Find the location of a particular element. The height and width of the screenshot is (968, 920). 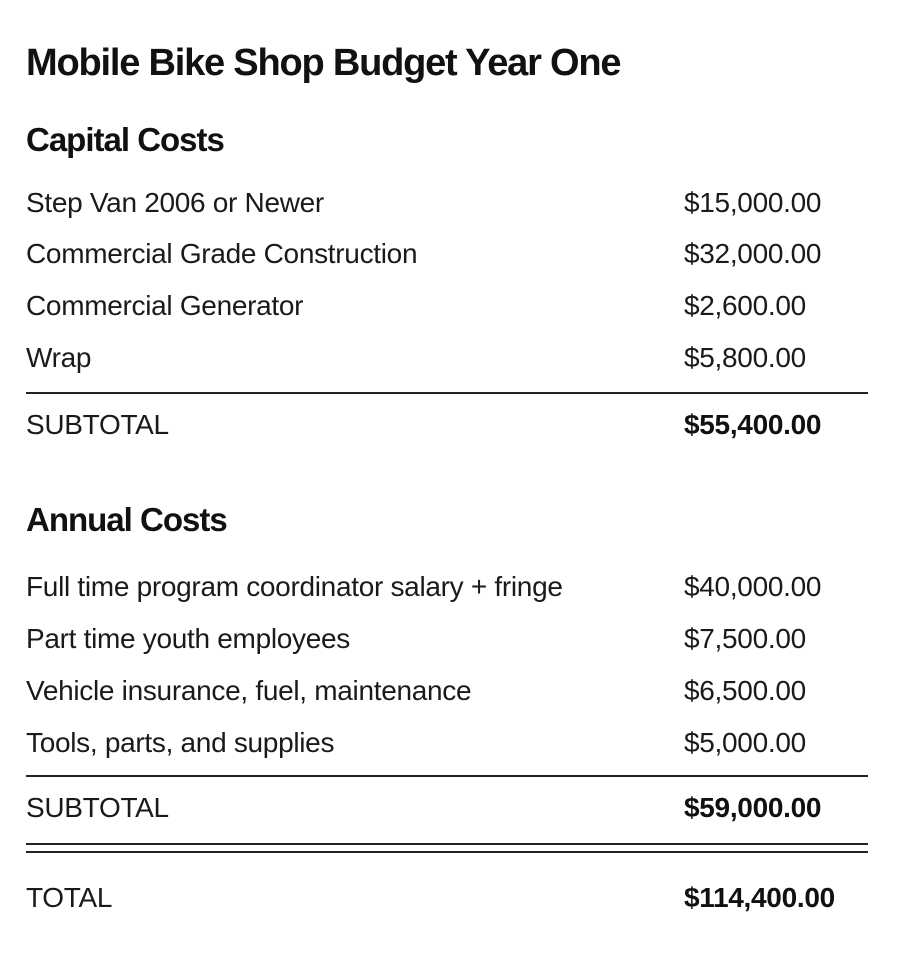

line-item-label: Commercial Grade Construction is located at coordinates (222, 253).